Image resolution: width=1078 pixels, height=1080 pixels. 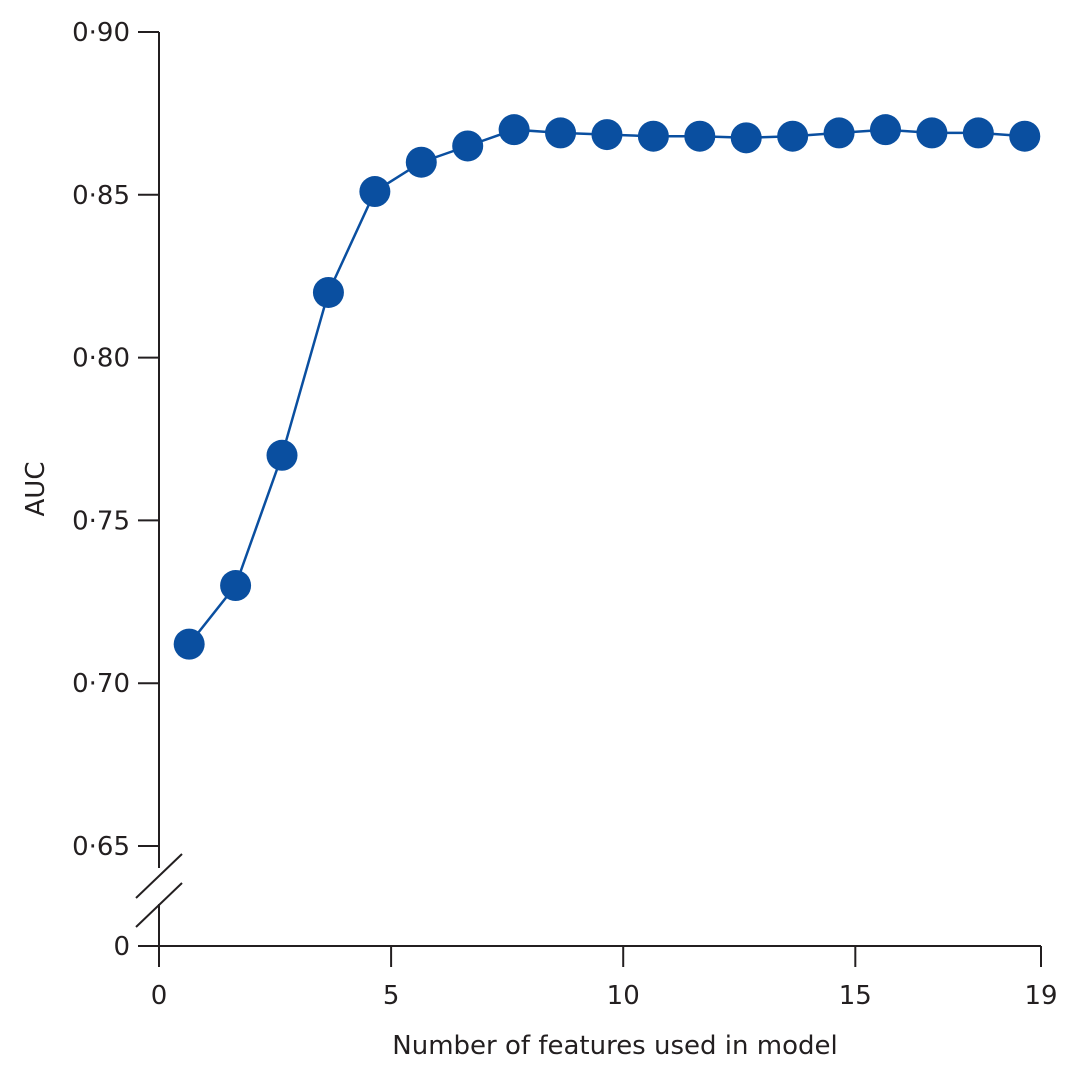 I want to click on x-tick-label-4: 19, so click(x=1040, y=996).